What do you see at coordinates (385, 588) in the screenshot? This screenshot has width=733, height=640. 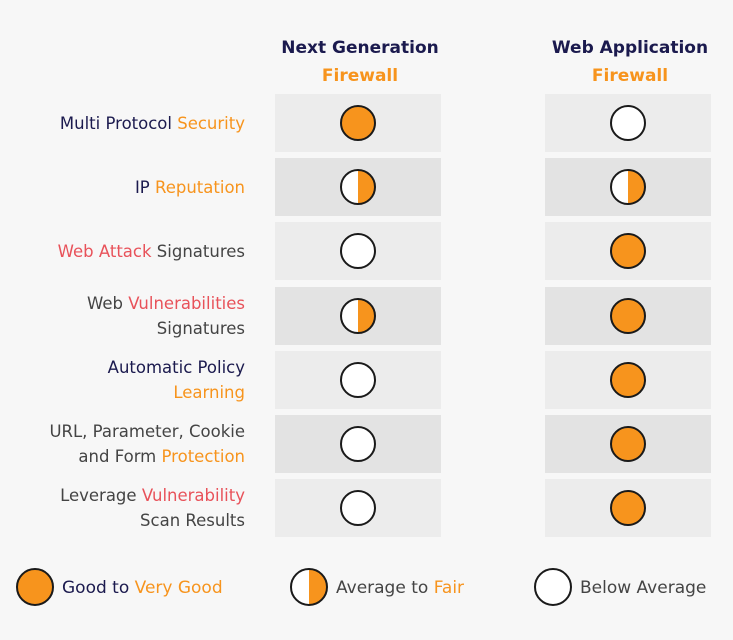 I see `label-segment: Average to` at bounding box center [385, 588].